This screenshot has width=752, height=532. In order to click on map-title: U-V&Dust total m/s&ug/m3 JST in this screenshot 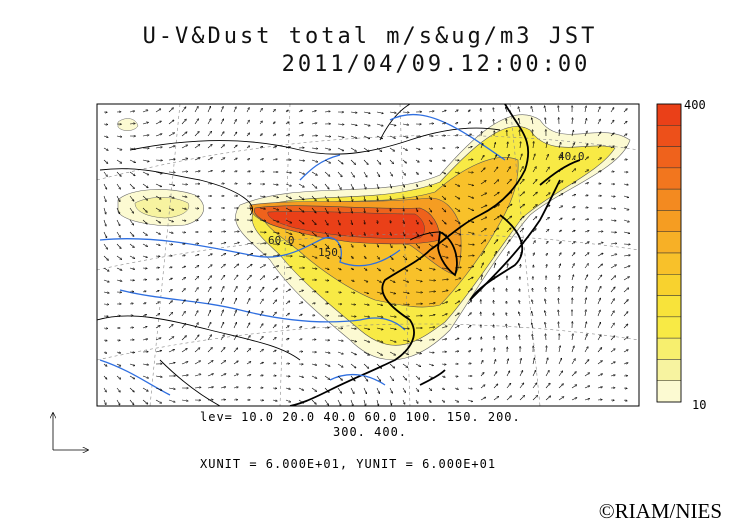, I will do `click(370, 36)`.